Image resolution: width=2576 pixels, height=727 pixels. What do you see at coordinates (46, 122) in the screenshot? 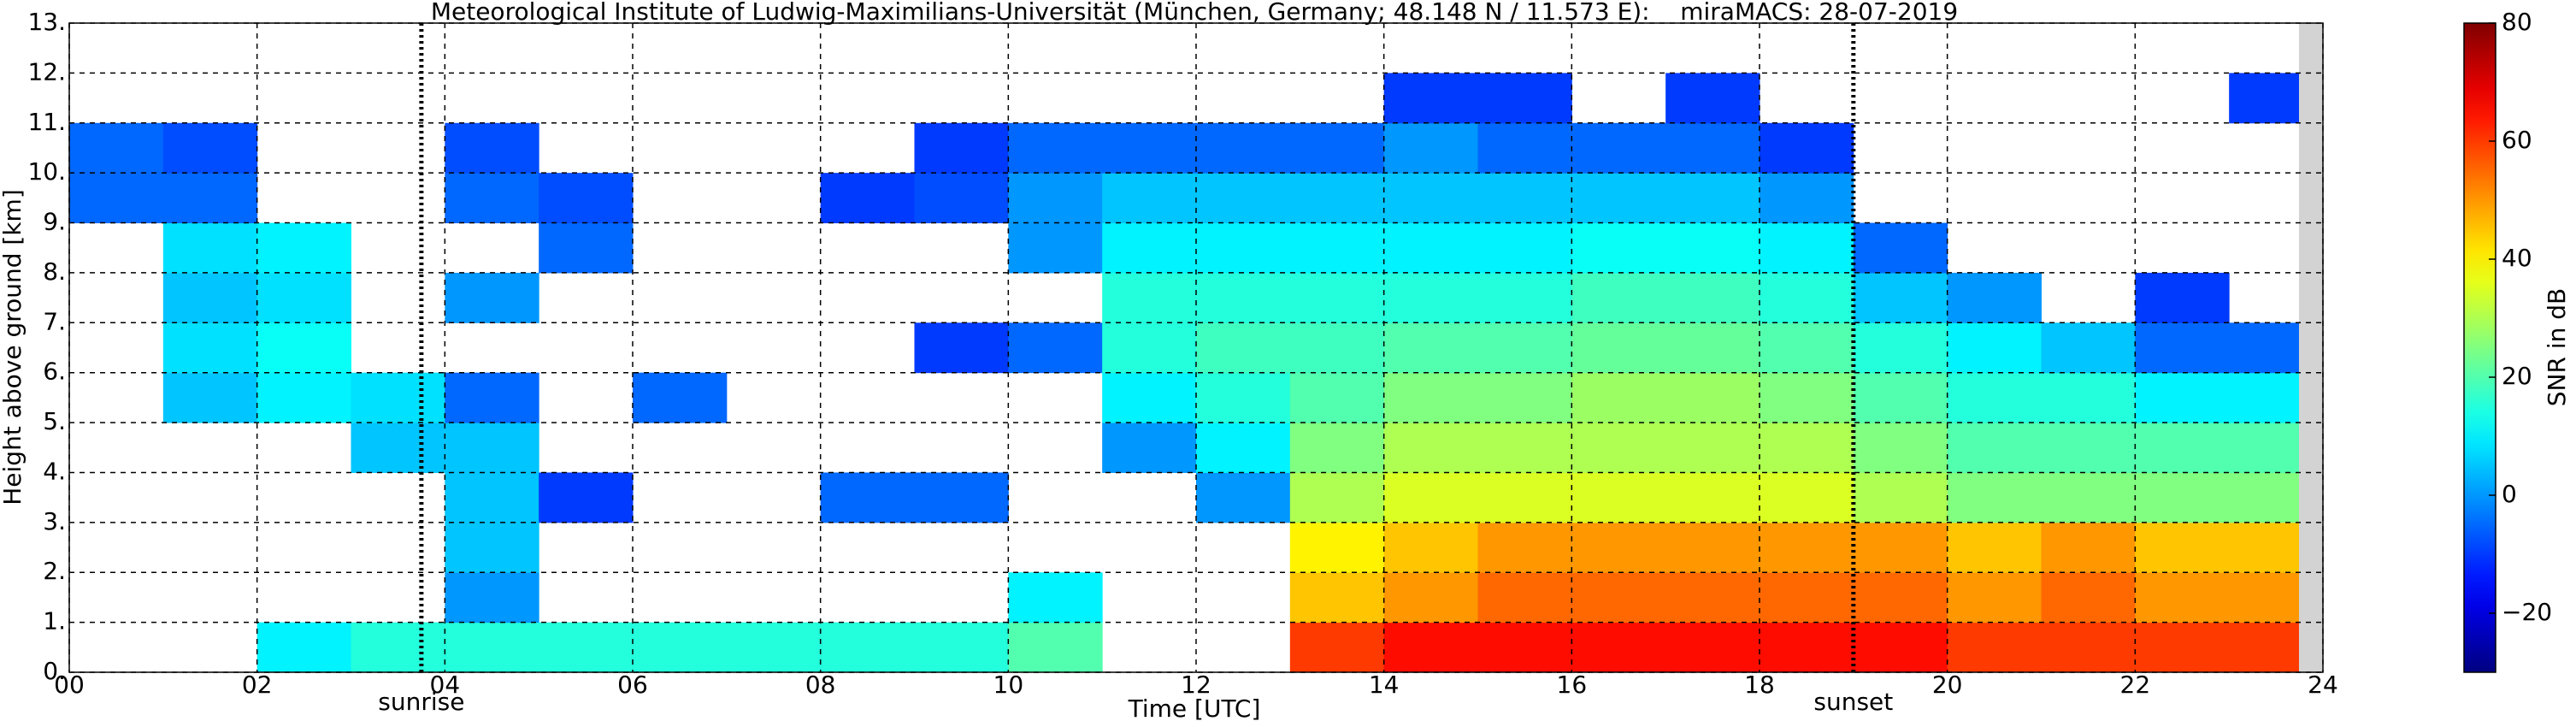
I see `y-tick-label: 11.` at bounding box center [46, 122].